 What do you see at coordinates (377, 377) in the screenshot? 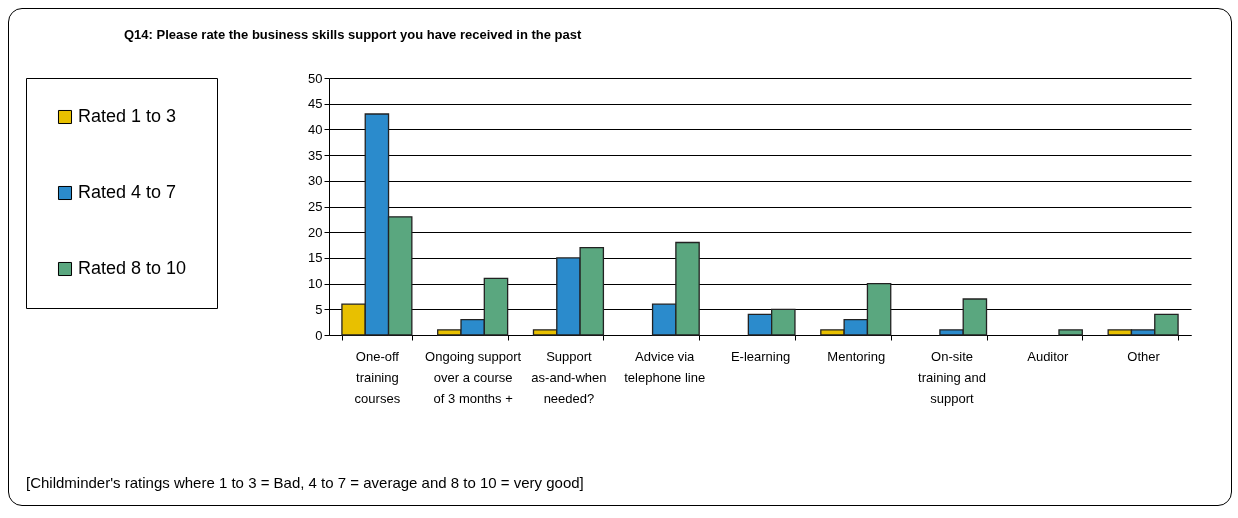
I see `x-tick-label: One-off training courses` at bounding box center [377, 377].